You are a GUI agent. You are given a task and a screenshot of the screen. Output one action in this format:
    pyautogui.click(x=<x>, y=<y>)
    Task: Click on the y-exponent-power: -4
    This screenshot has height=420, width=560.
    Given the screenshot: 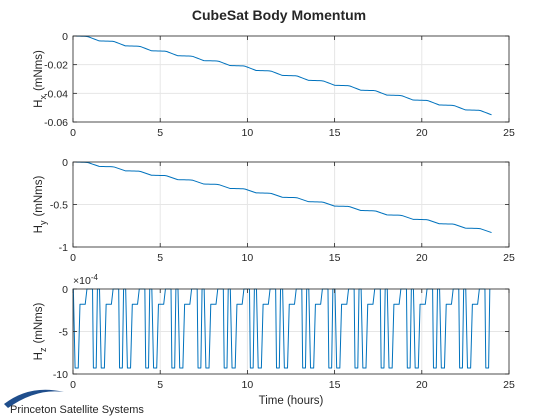 What is the action you would take?
    pyautogui.click(x=95, y=277)
    